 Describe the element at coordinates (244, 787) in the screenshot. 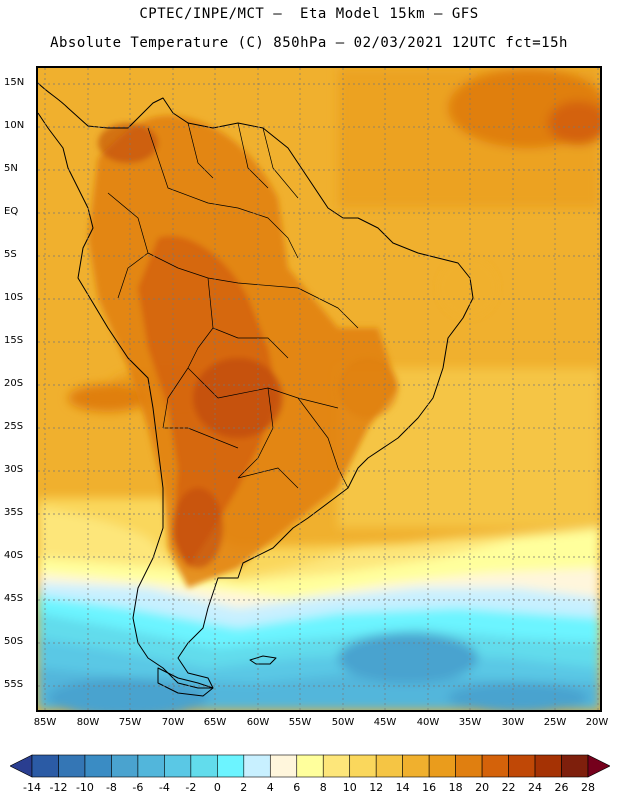

I see `colorbar-label: 2` at that location.